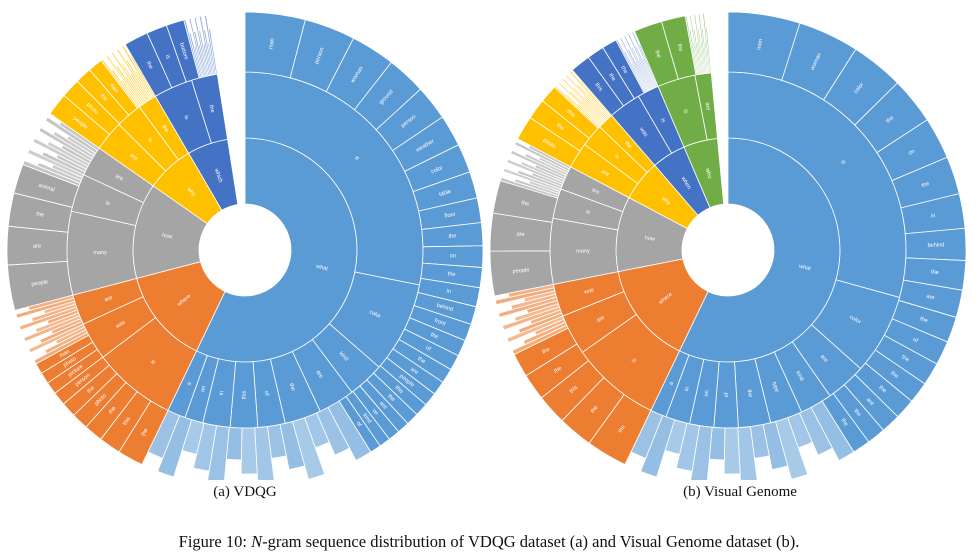  I want to click on ring3-label-what-13: the, so click(894, 374).